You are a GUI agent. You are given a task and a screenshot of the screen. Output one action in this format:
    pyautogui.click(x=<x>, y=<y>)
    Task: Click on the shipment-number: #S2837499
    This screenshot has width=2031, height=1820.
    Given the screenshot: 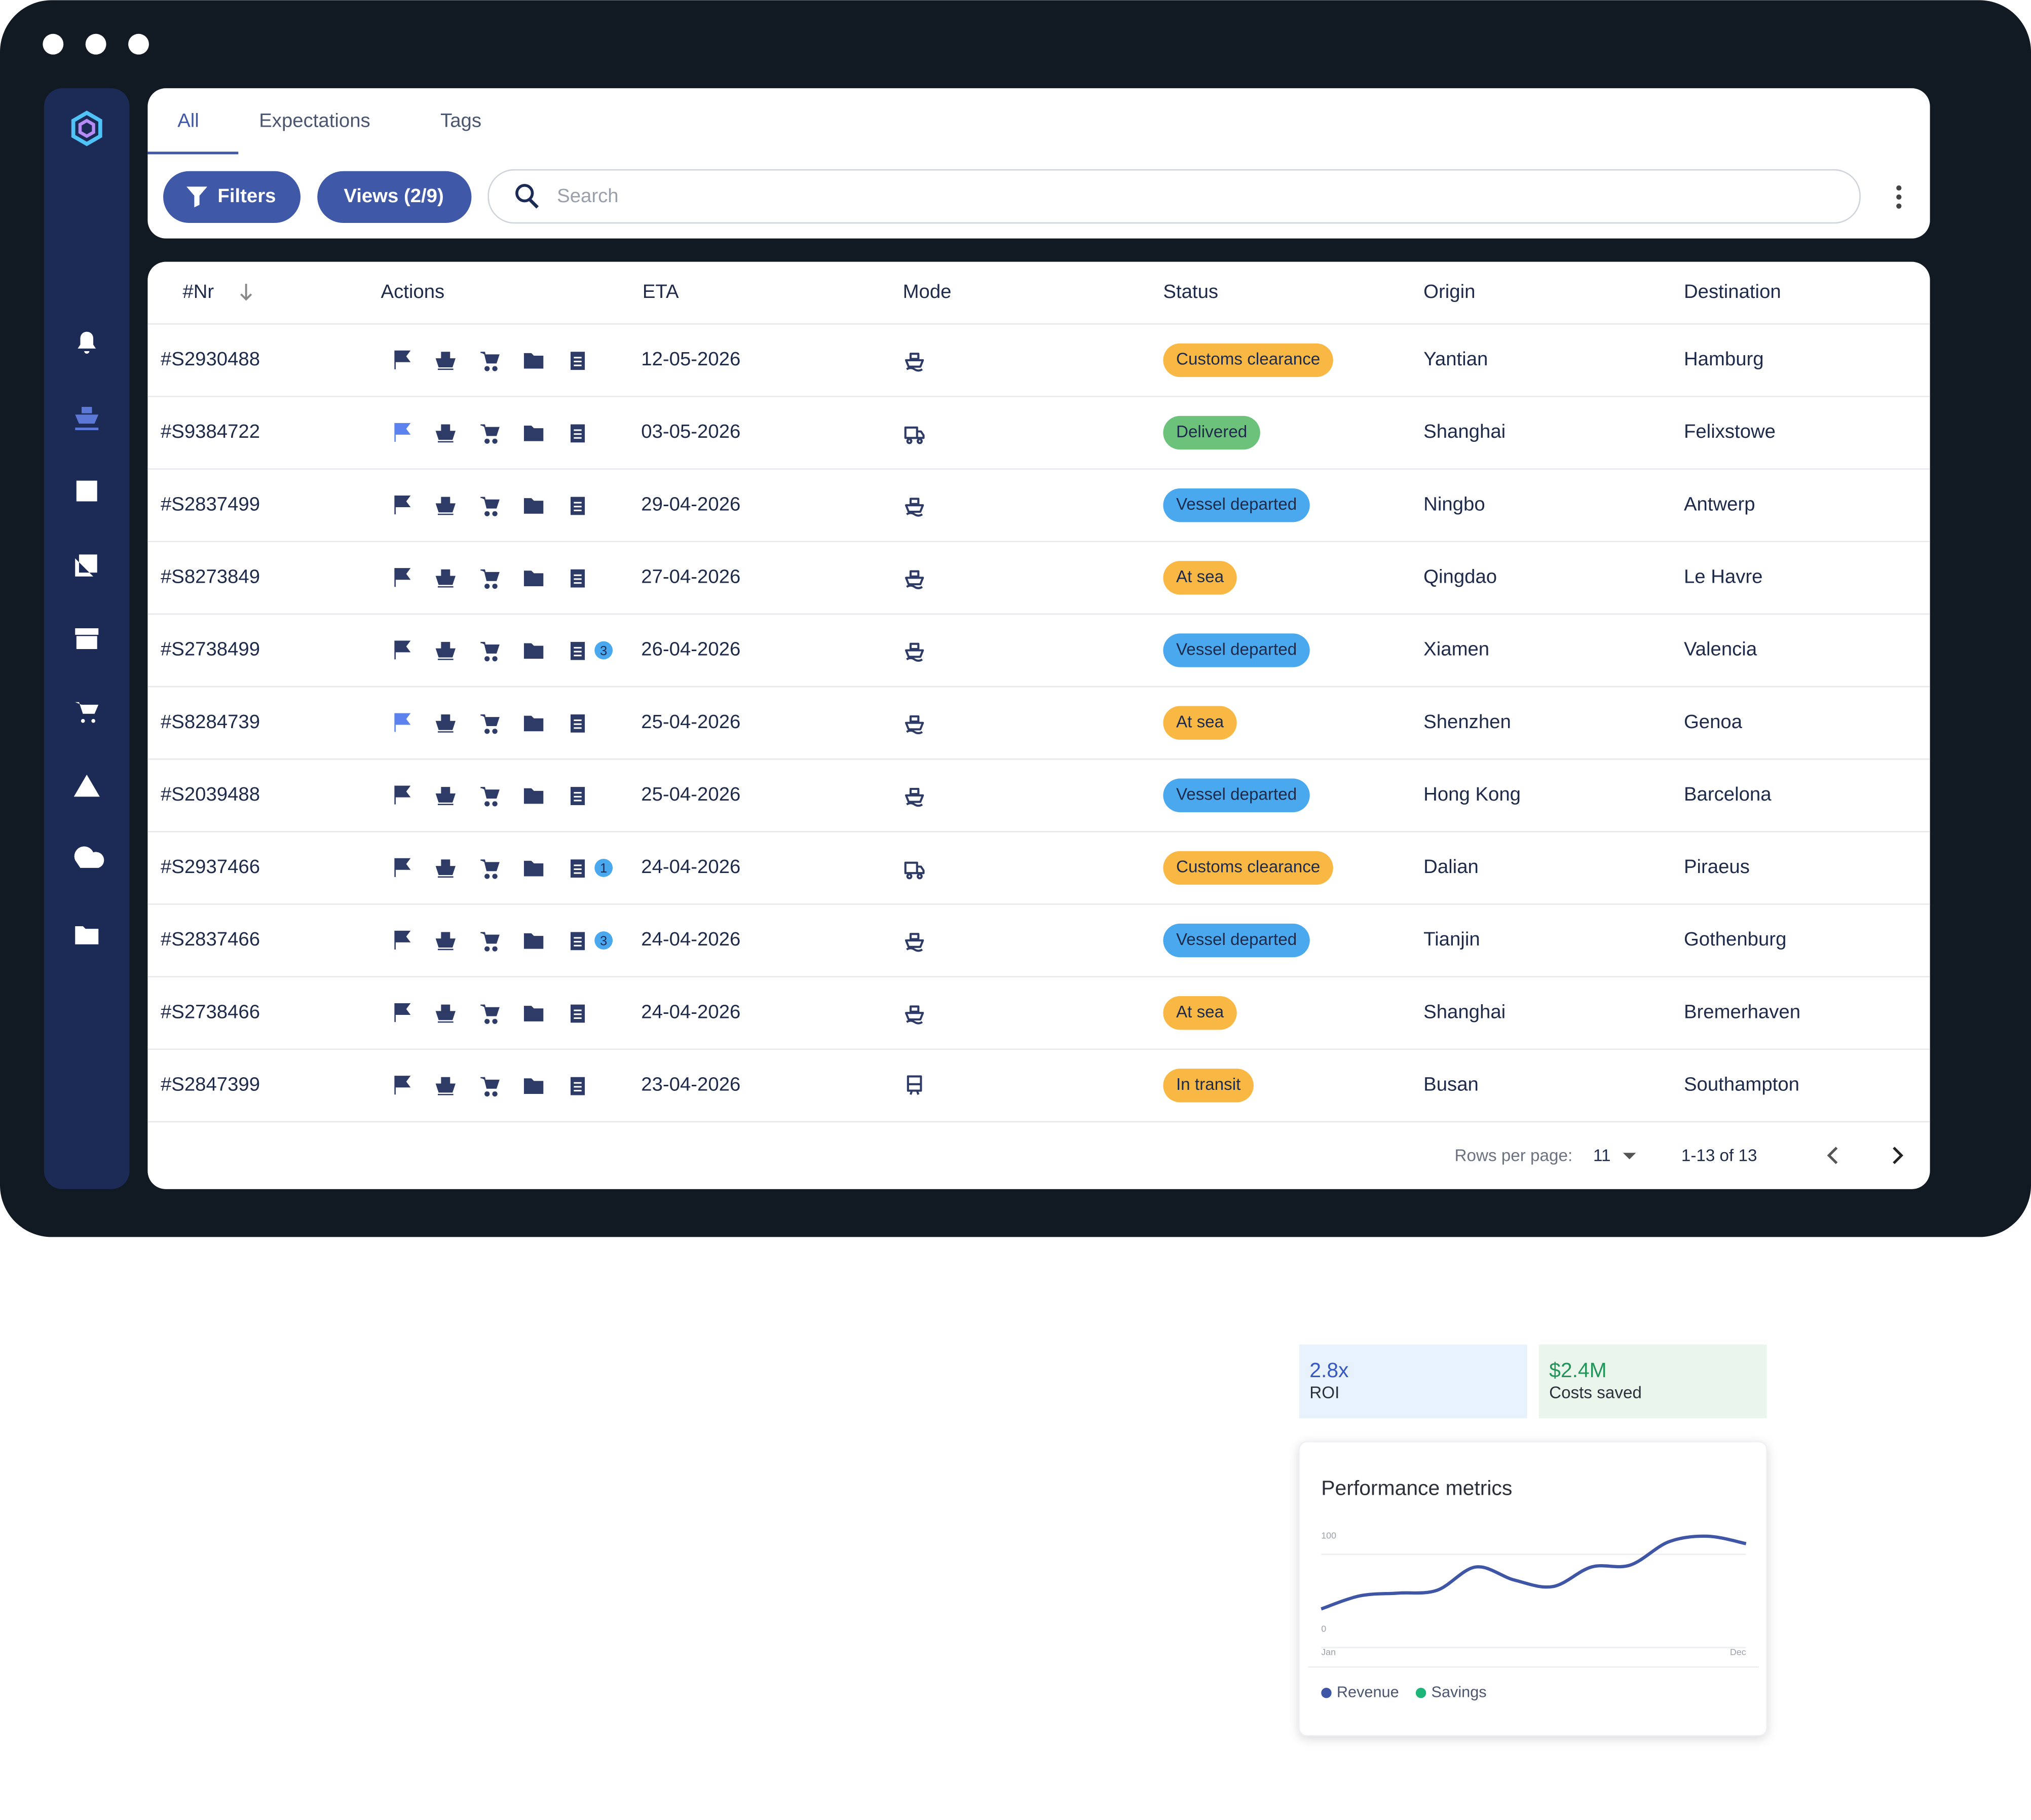 What is the action you would take?
    pyautogui.click(x=211, y=504)
    